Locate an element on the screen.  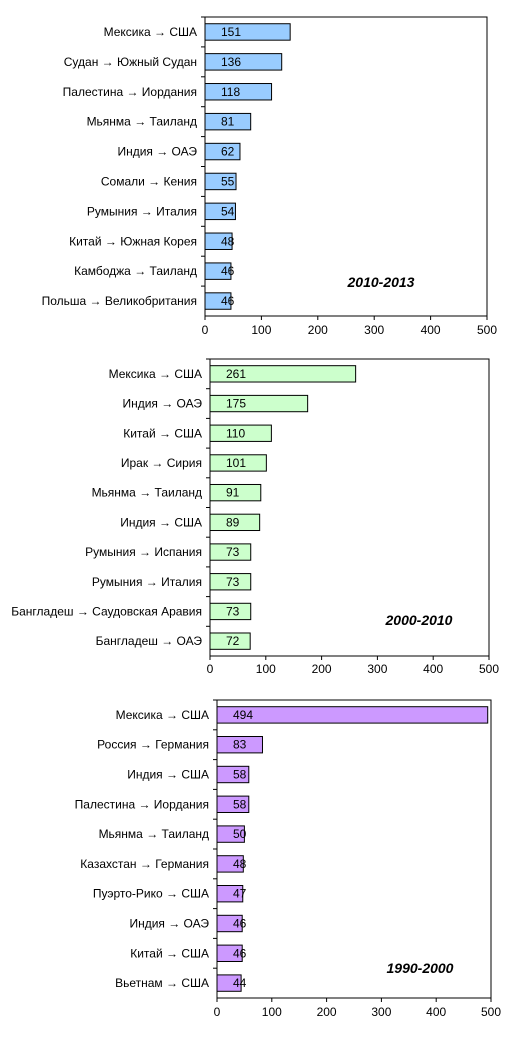
category-label: Китай → Южная Корея is located at coordinates (133, 241).